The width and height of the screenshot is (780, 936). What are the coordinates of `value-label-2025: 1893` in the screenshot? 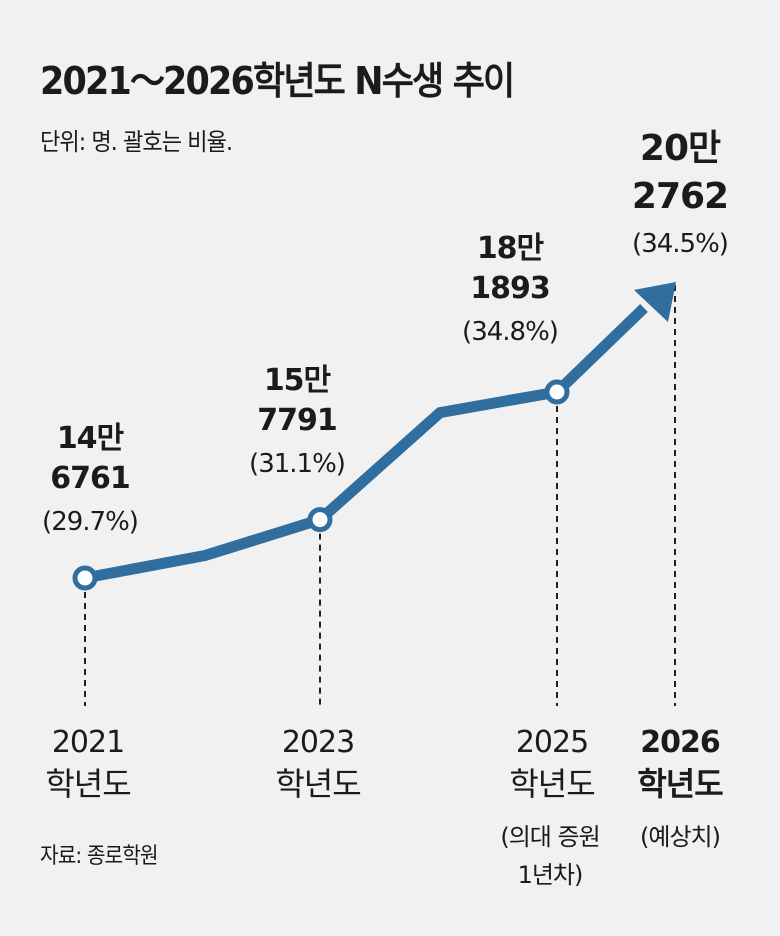 It's located at (510, 288).